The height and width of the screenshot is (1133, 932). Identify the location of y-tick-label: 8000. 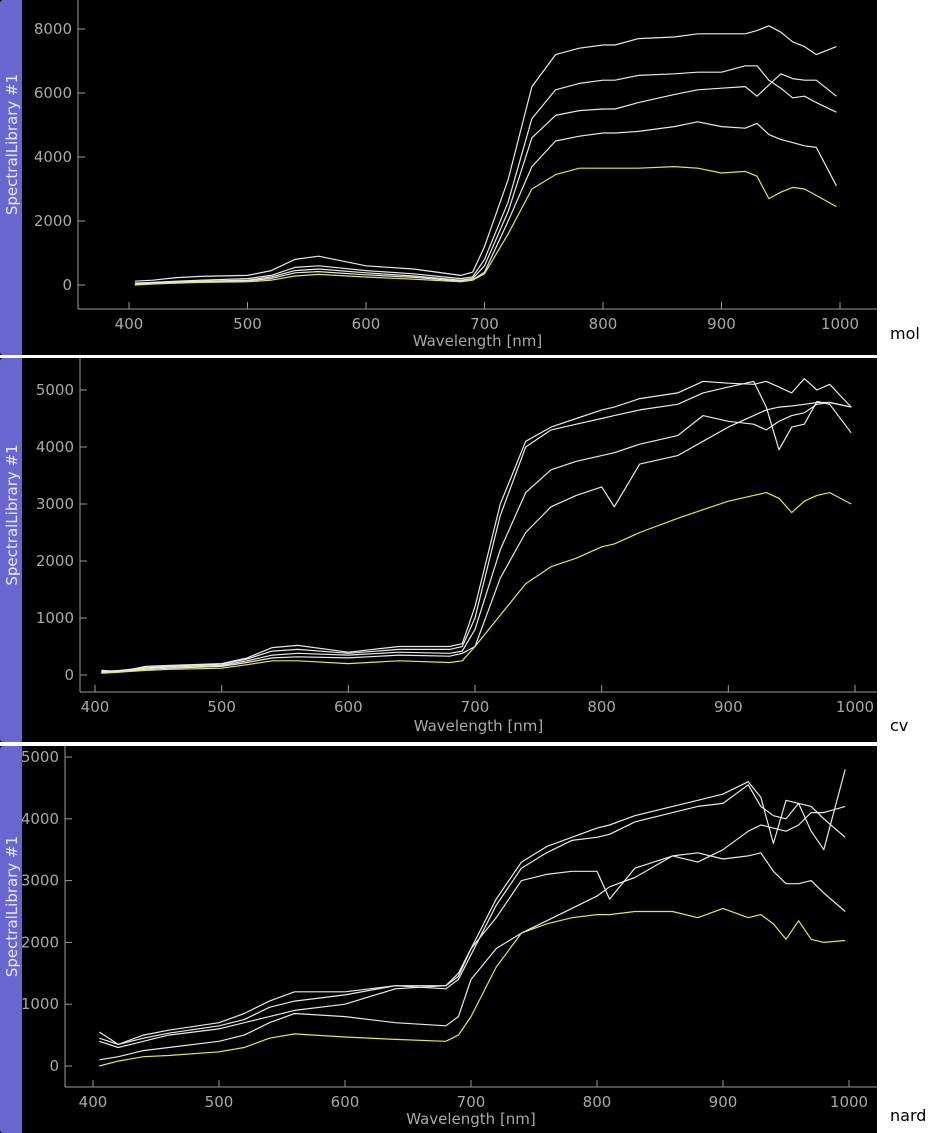
(53, 29).